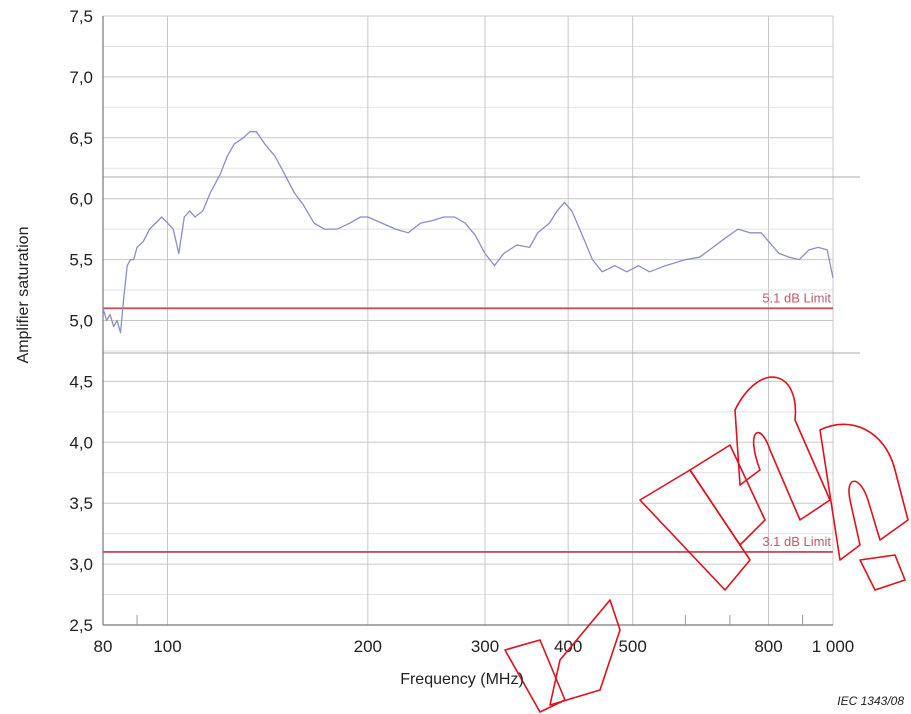 The image size is (911, 714). Describe the element at coordinates (368, 646) in the screenshot. I see `x-tick-label: 200` at that location.